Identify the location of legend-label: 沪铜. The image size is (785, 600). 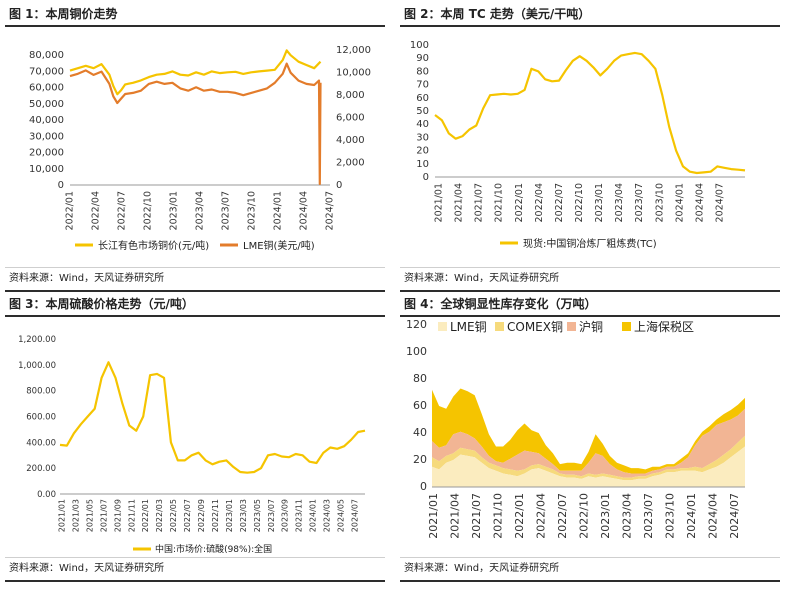
(591, 326).